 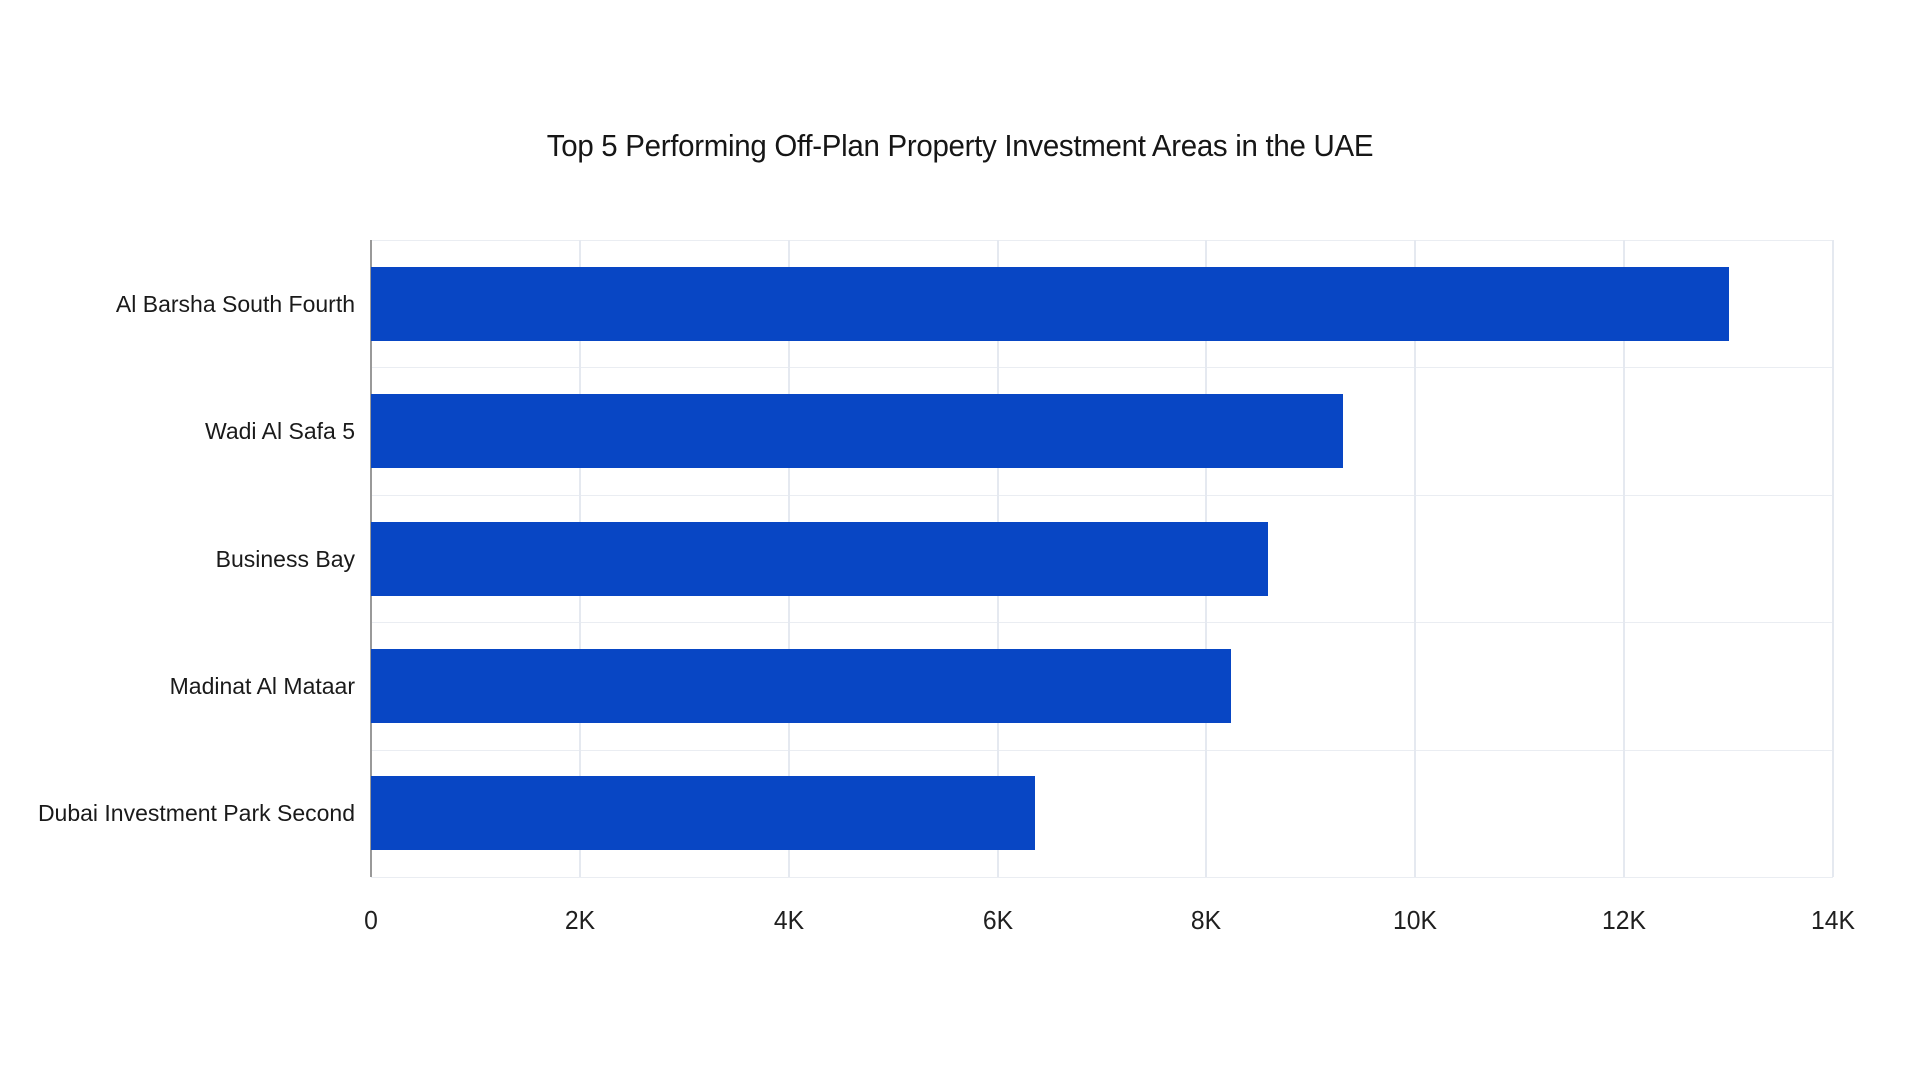 I want to click on y-axis-label: Wadi Al Safa 5, so click(x=279, y=431).